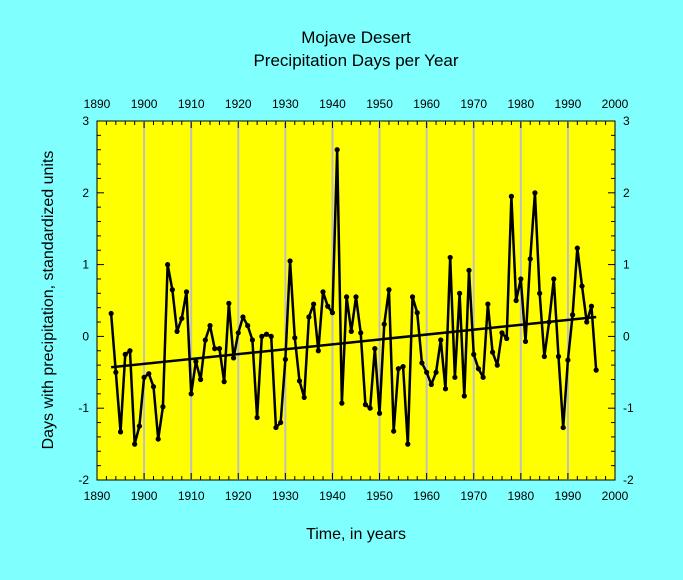 Image resolution: width=683 pixels, height=580 pixels. What do you see at coordinates (85, 265) in the screenshot?
I see `y-tick-label-left: 1` at bounding box center [85, 265].